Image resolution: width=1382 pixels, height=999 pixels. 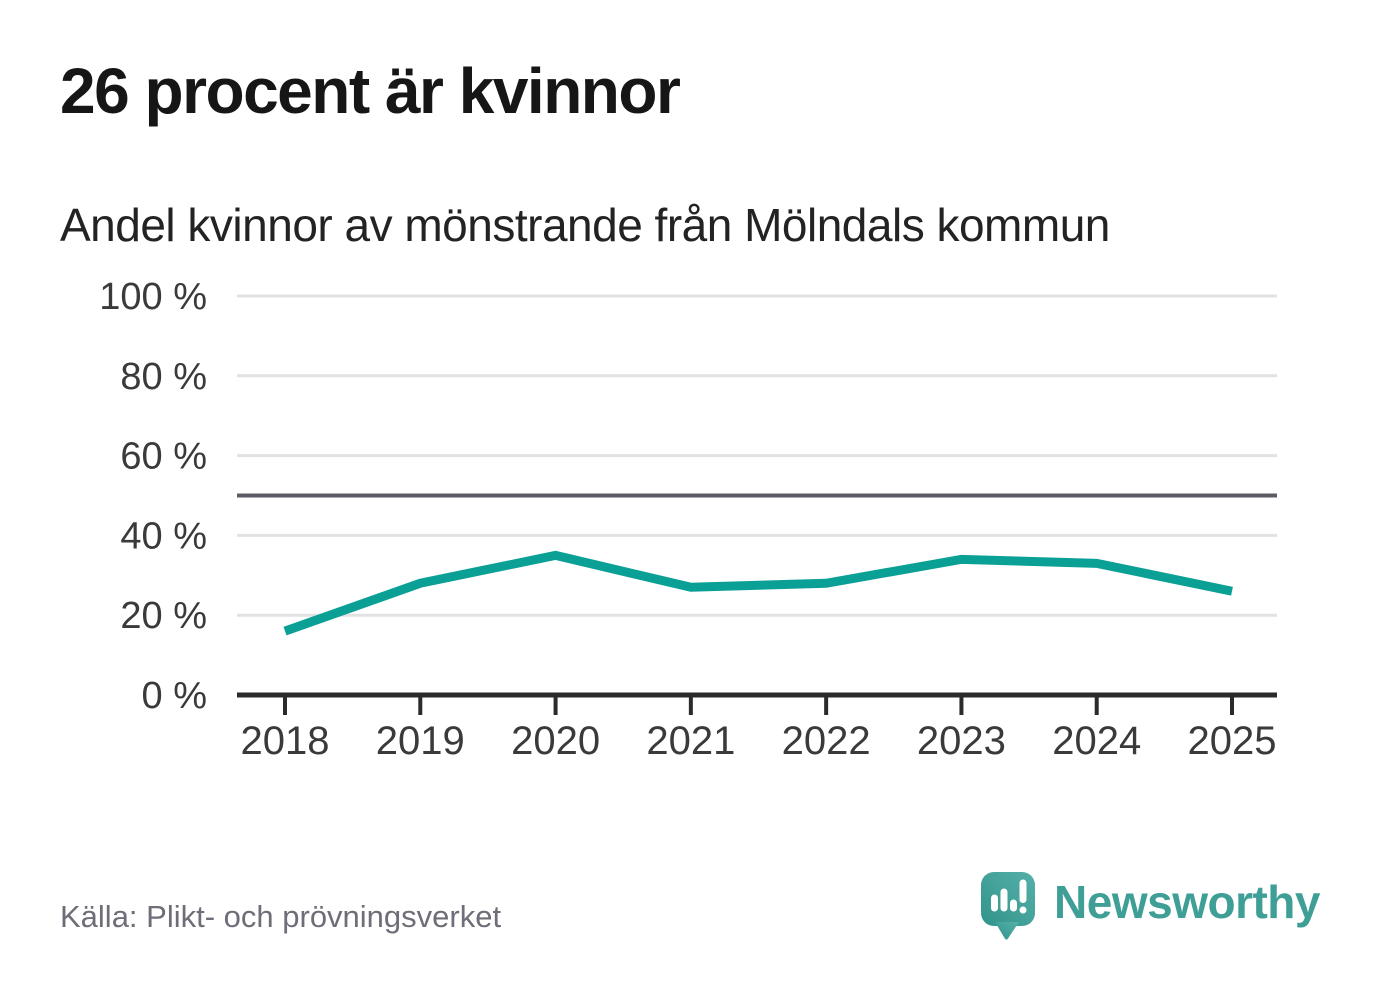 What do you see at coordinates (1009, 896) in the screenshot?
I see `bar-chart-glyph` at bounding box center [1009, 896].